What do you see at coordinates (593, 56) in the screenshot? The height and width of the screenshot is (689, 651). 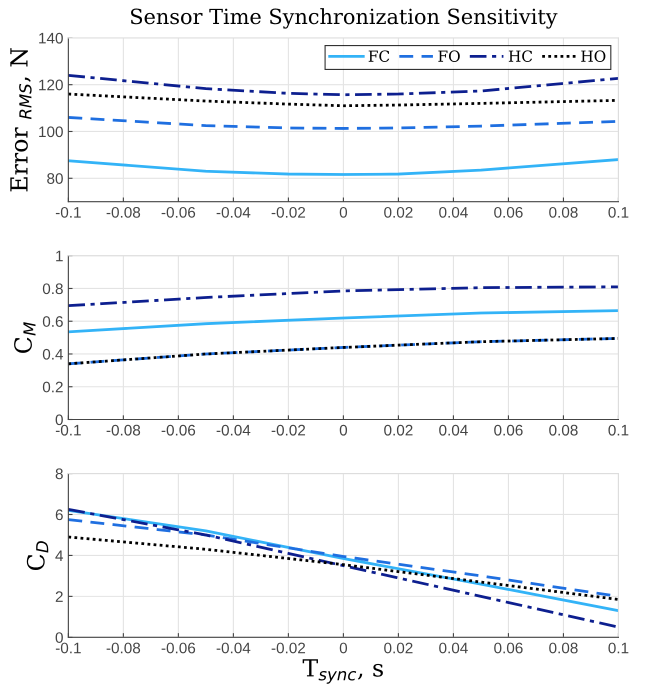 I see `legend-label: HO` at bounding box center [593, 56].